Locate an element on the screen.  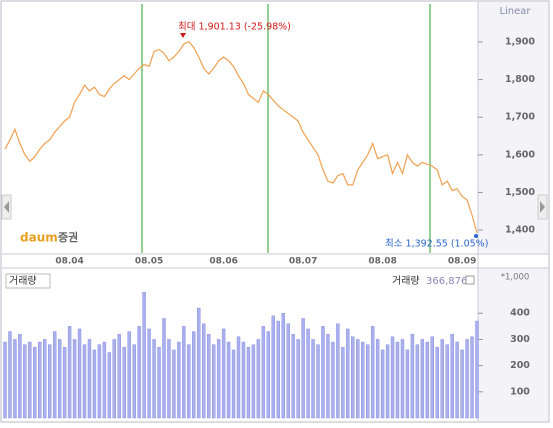
y-tick-label: 100 is located at coordinates (520, 391).